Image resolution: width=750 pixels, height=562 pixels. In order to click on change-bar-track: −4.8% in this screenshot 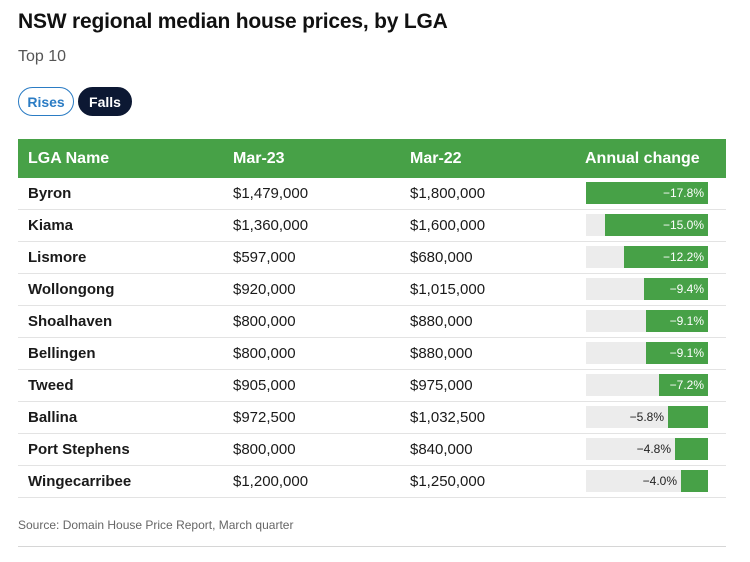, I will do `click(647, 449)`.